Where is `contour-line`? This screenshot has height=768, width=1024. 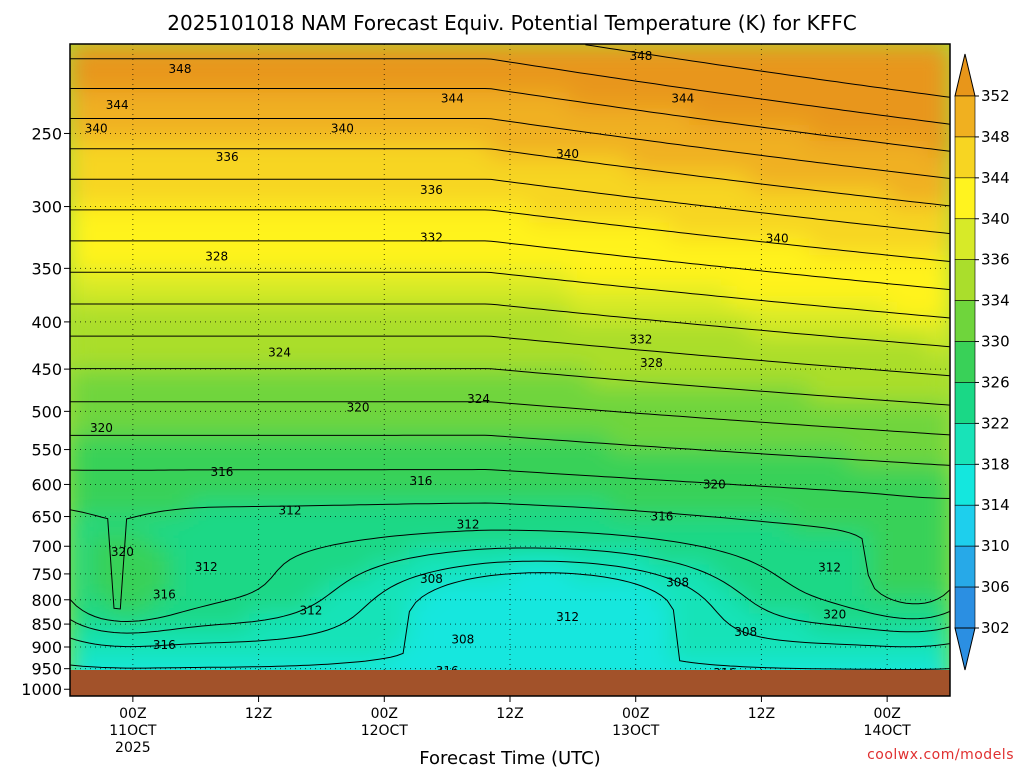
contour-line is located at coordinates (510, 206).